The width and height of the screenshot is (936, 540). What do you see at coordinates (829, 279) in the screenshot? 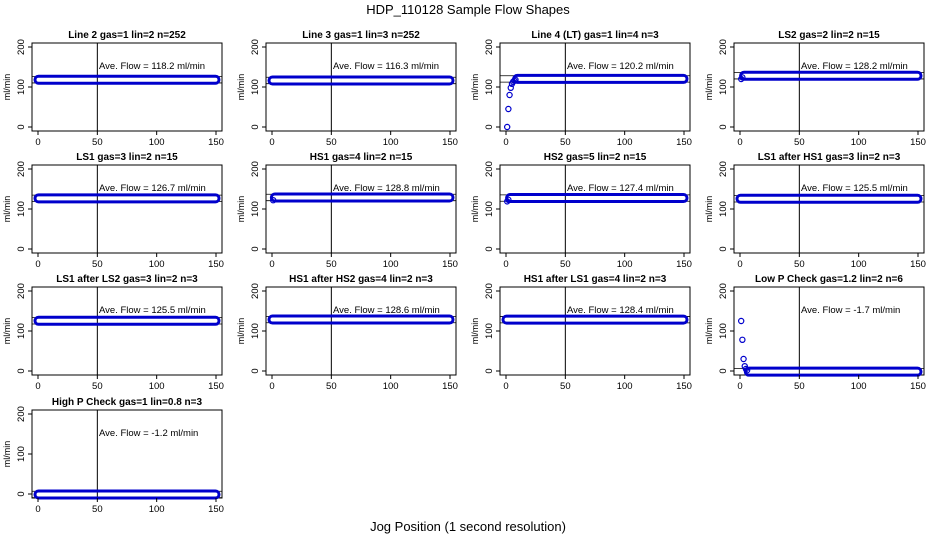
I see `panel-title: Low P Check gas=1.2 lin=2 n=6` at bounding box center [829, 279].